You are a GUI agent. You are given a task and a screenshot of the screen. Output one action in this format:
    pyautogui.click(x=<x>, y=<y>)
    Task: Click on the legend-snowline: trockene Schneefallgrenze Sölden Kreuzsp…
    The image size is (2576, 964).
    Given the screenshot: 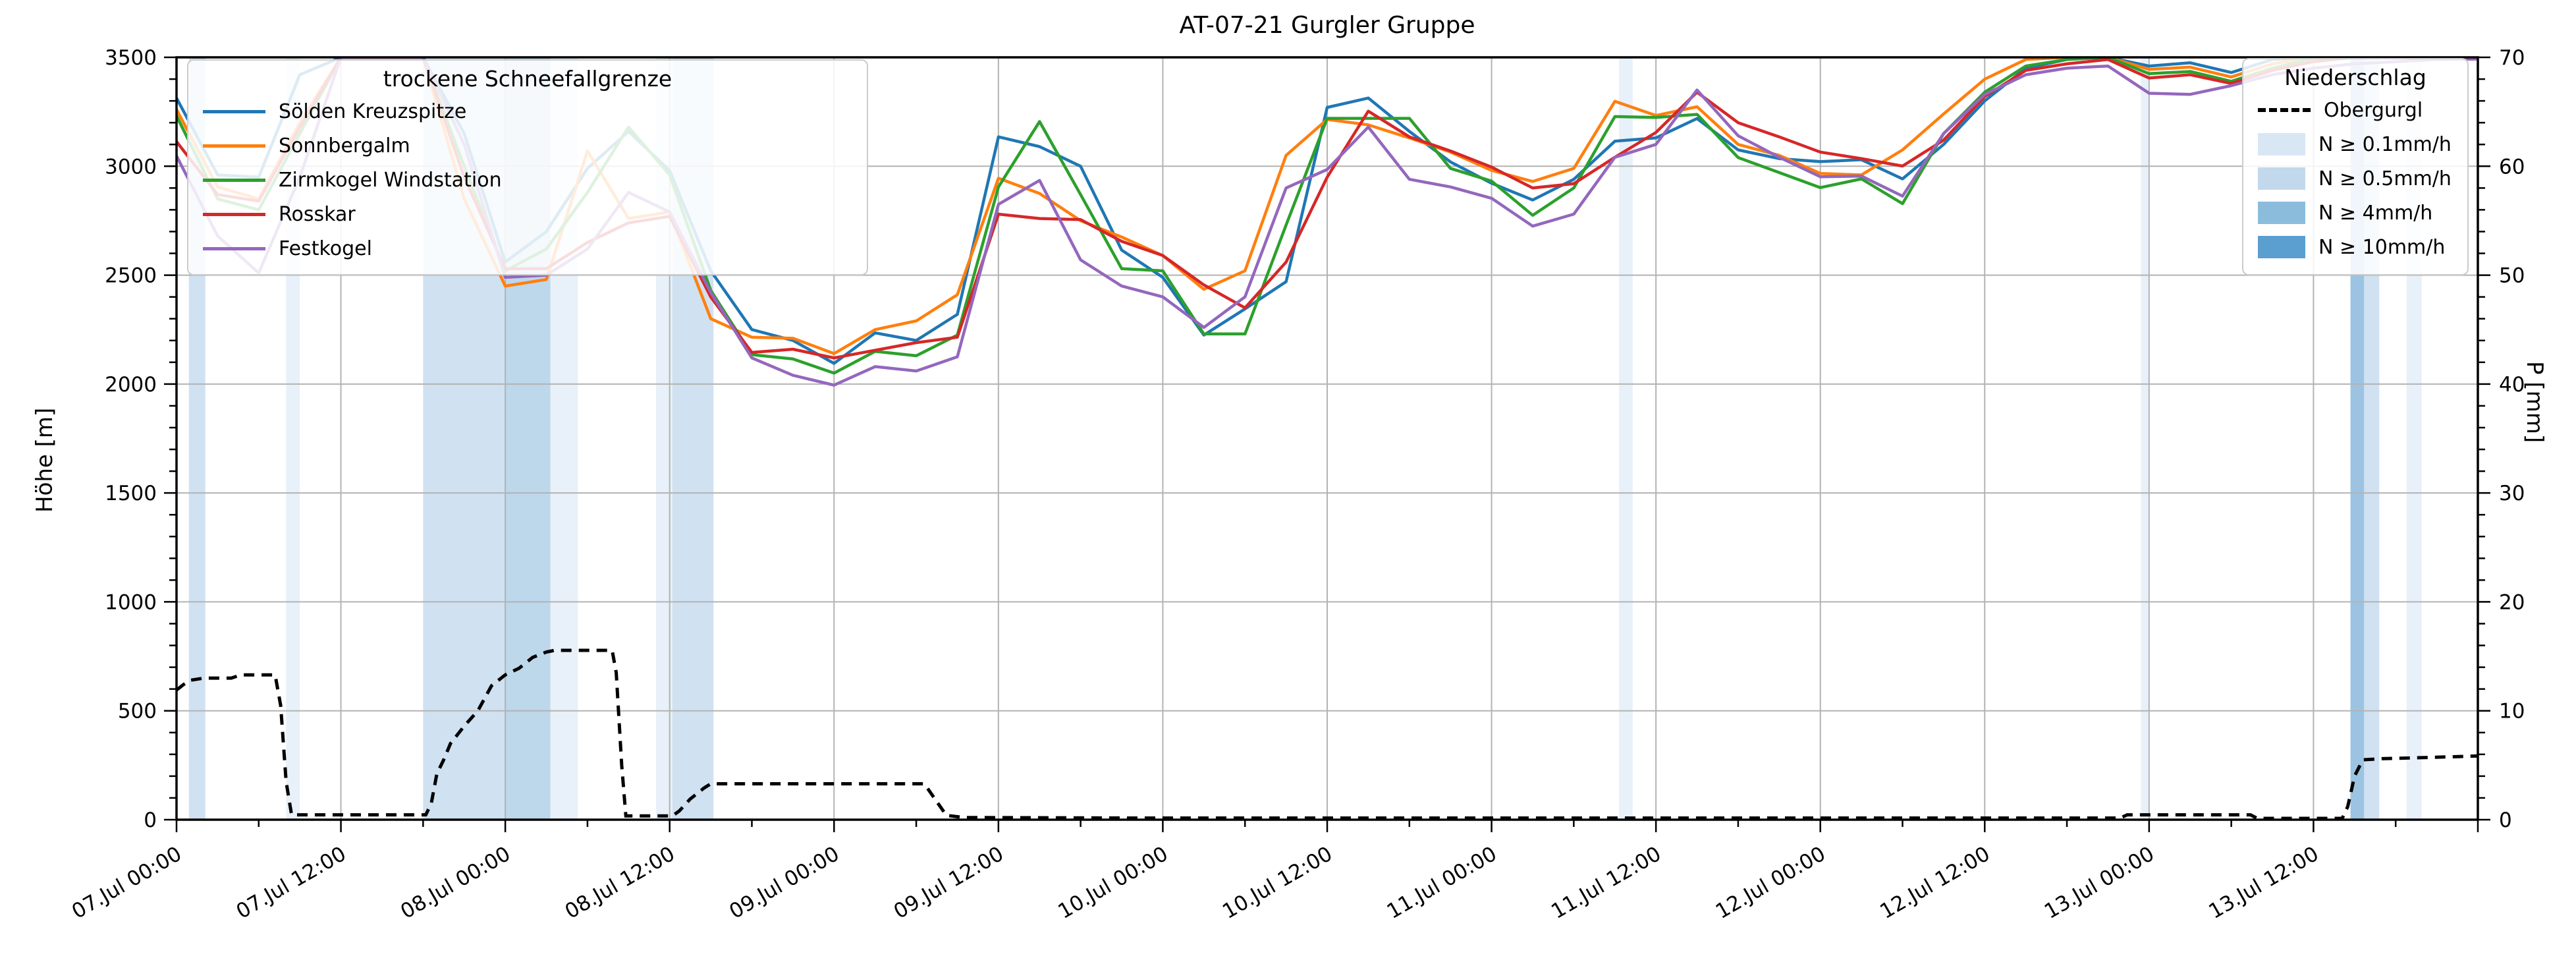 What is the action you would take?
    pyautogui.click(x=527, y=167)
    